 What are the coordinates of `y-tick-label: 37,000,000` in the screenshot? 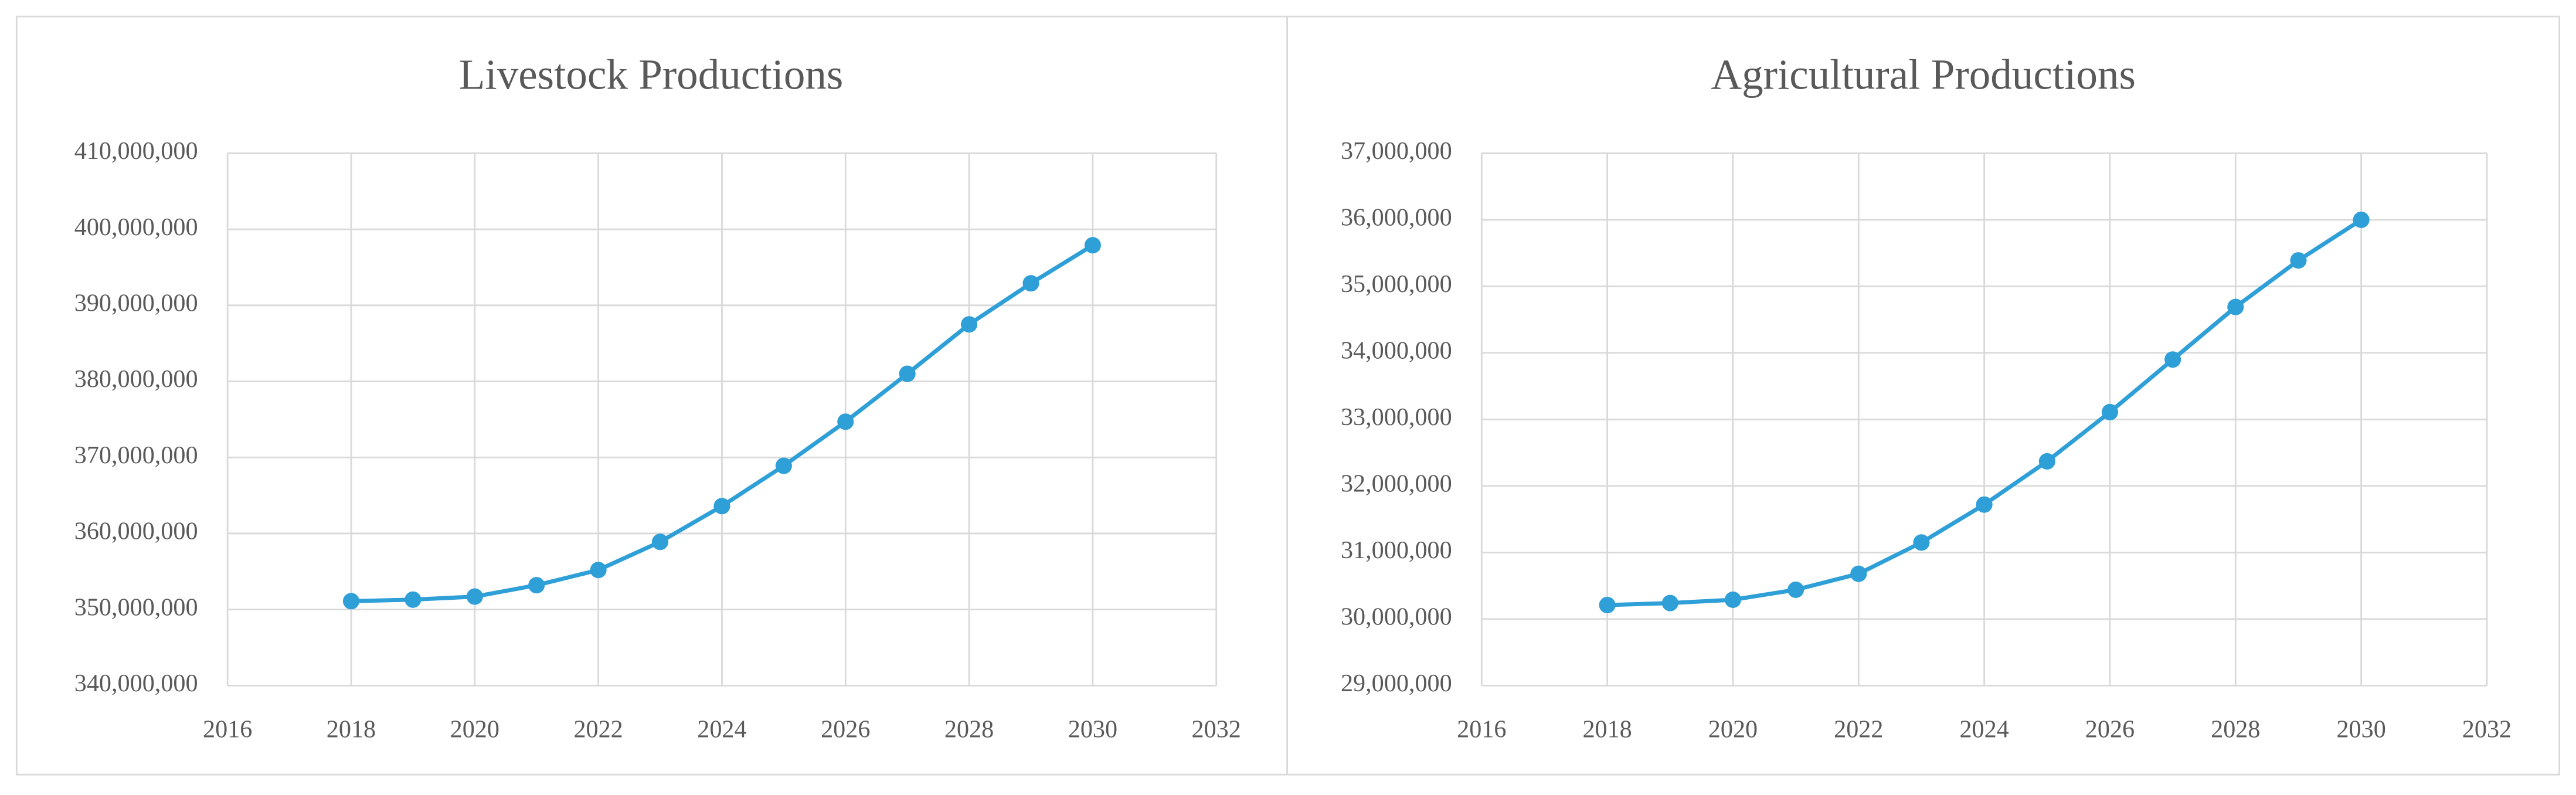 It's located at (1397, 151).